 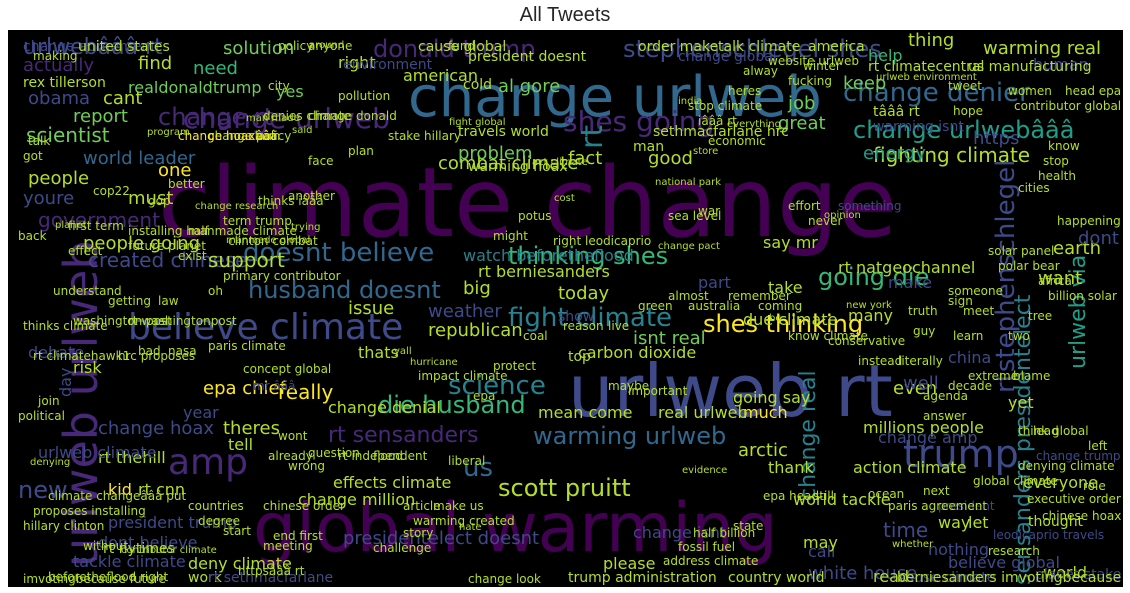 What do you see at coordinates (175, 170) in the screenshot?
I see `cloud-word: one` at bounding box center [175, 170].